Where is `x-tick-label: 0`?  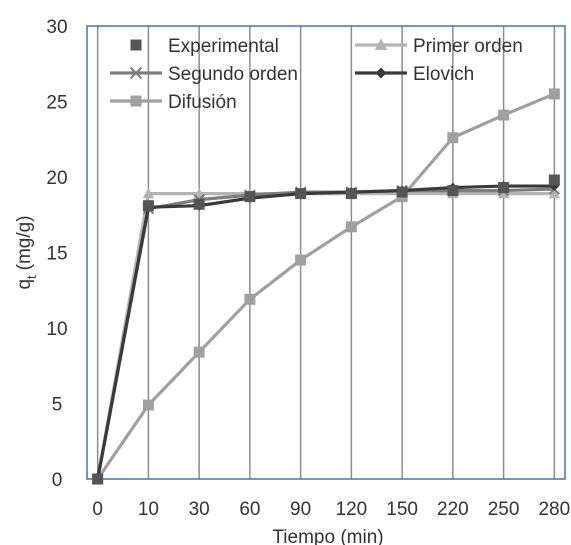
x-tick-label: 0 is located at coordinates (97, 509).